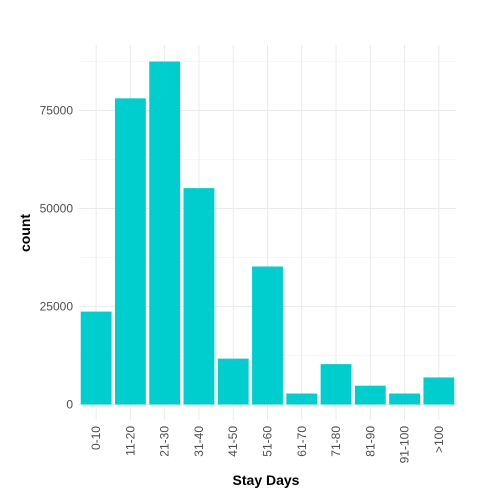  What do you see at coordinates (57, 209) in the screenshot?
I see `y-tick-label: 50000` at bounding box center [57, 209].